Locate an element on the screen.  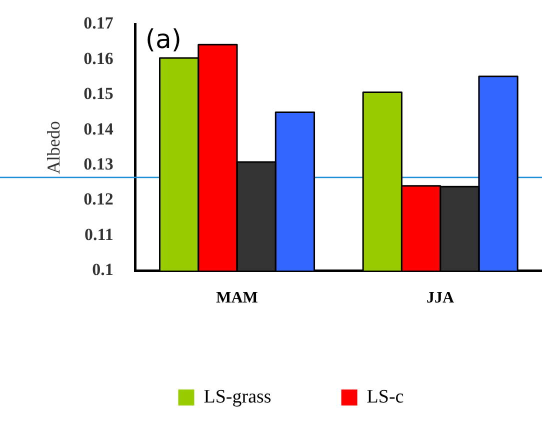
y-tick-label: 0.12 is located at coordinates (99, 199).